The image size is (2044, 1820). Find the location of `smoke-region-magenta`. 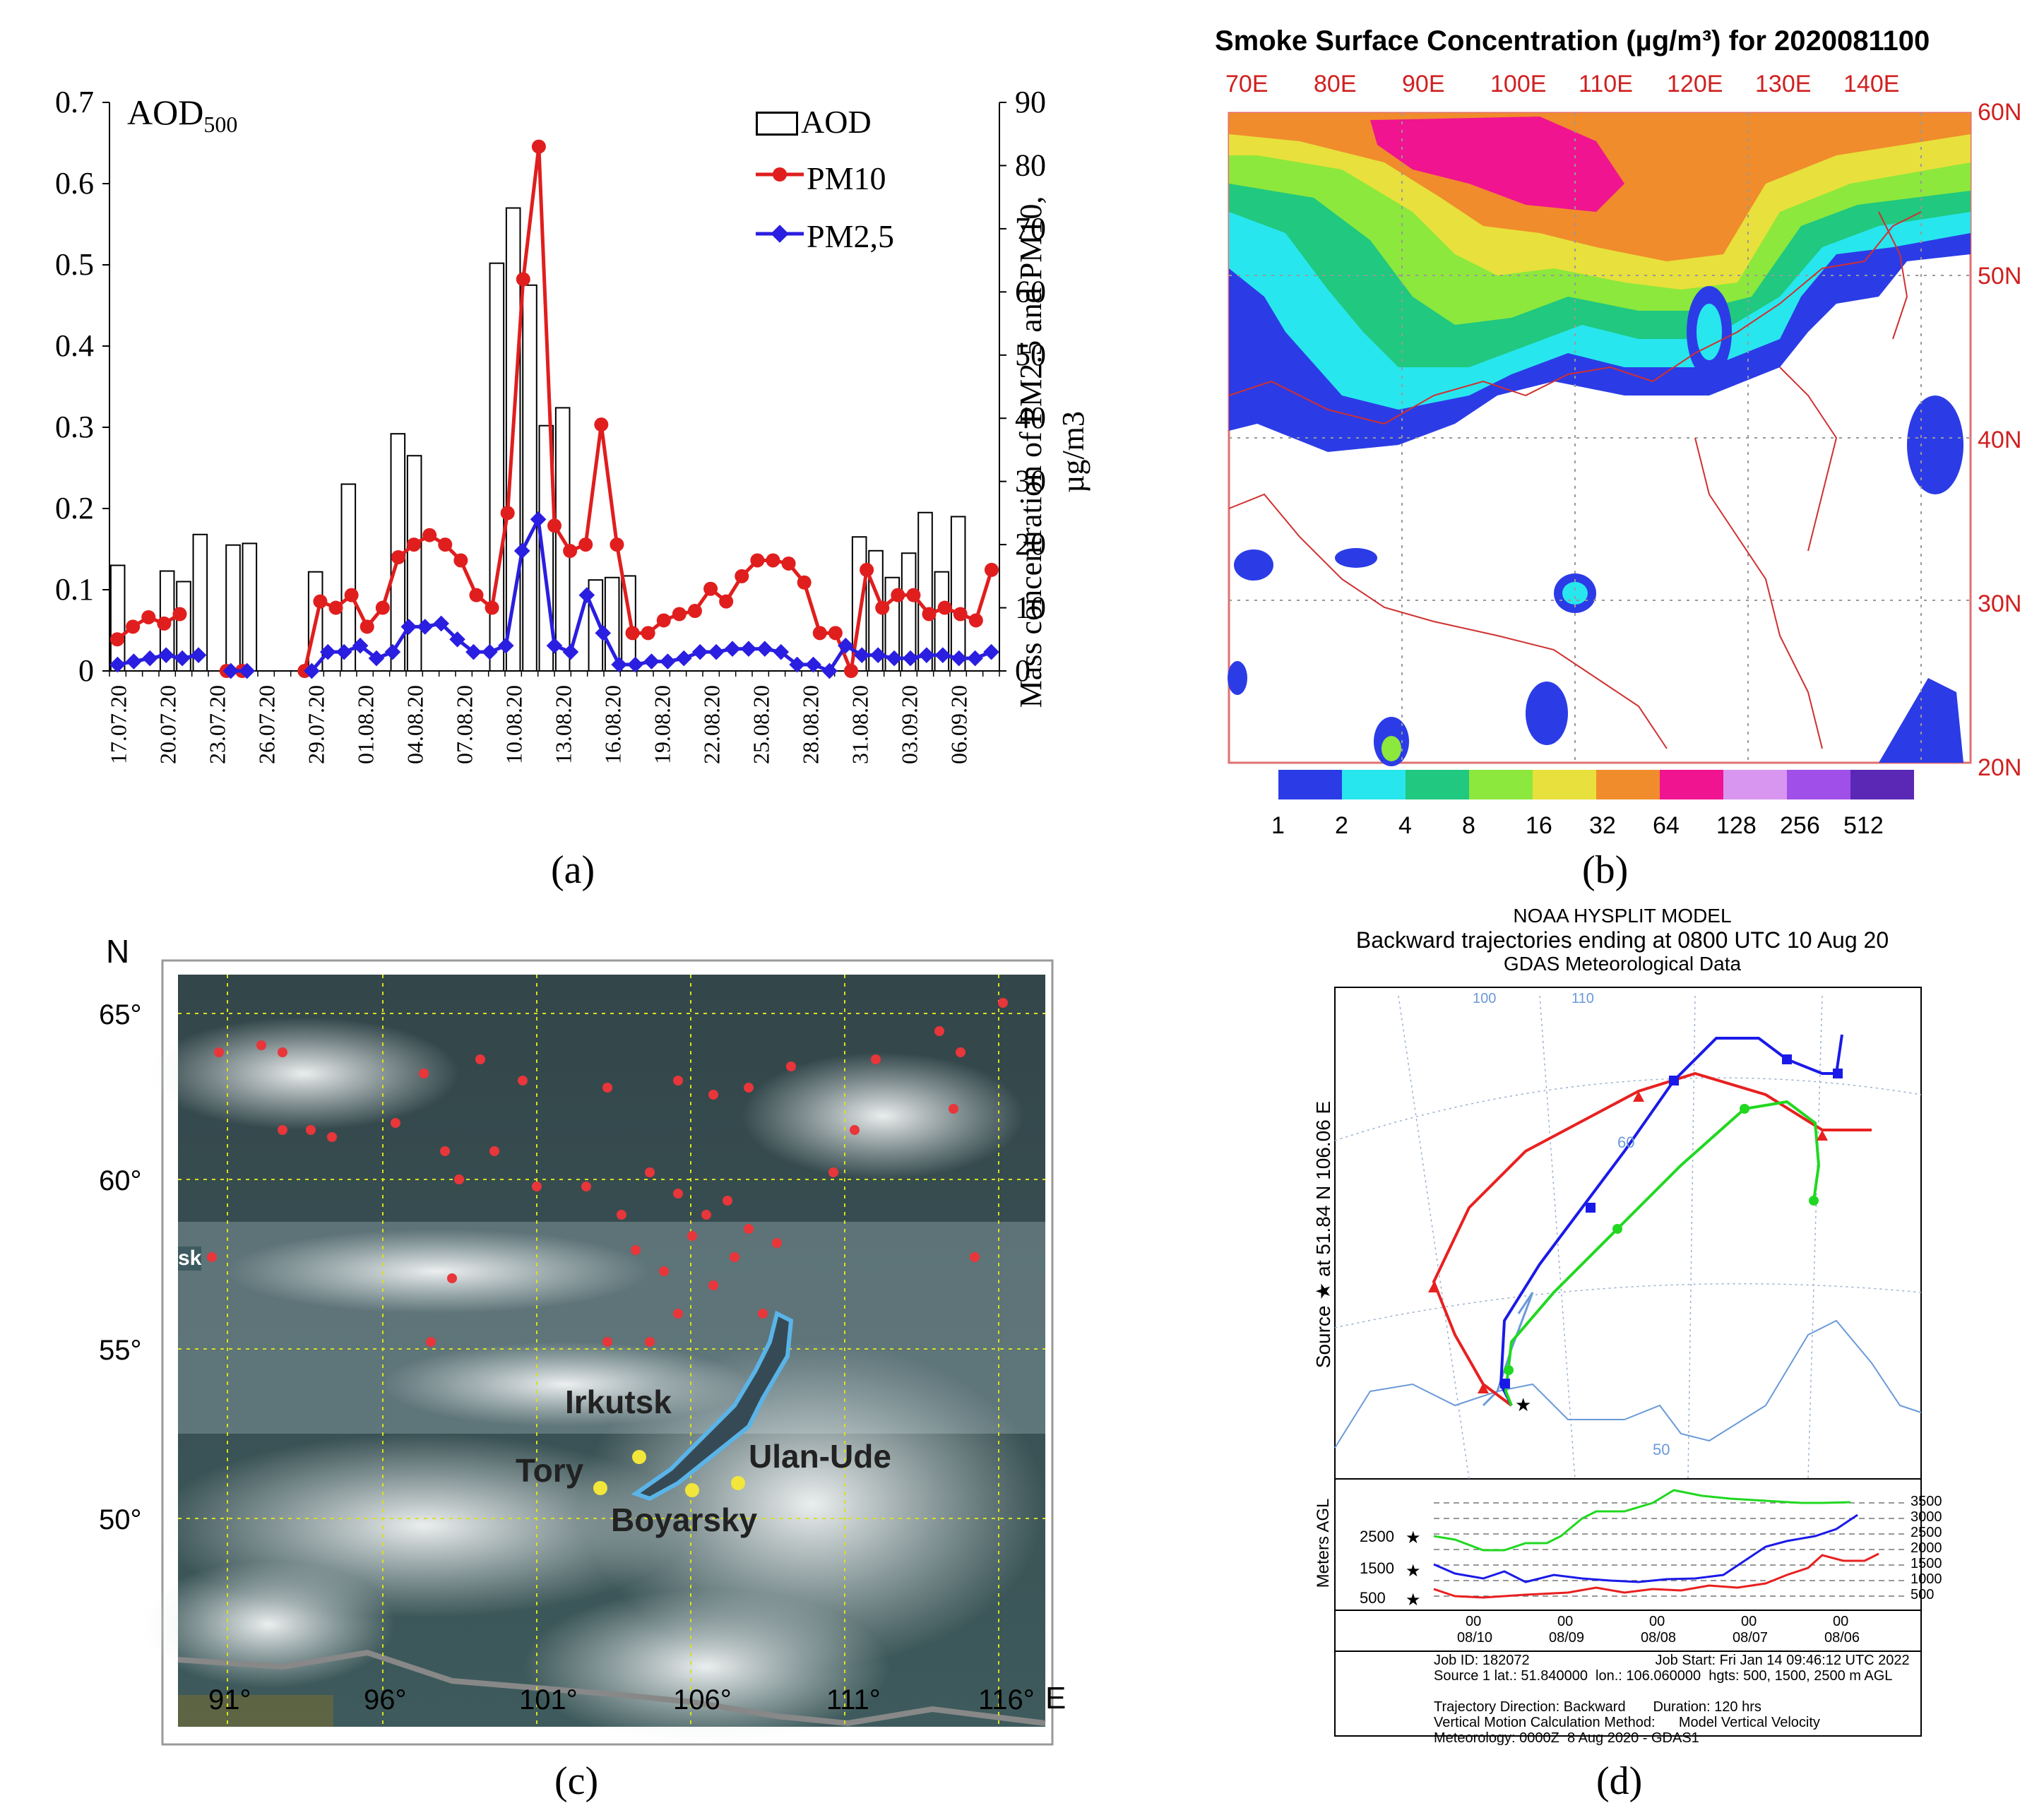

smoke-region-magenta is located at coordinates (1497, 164).